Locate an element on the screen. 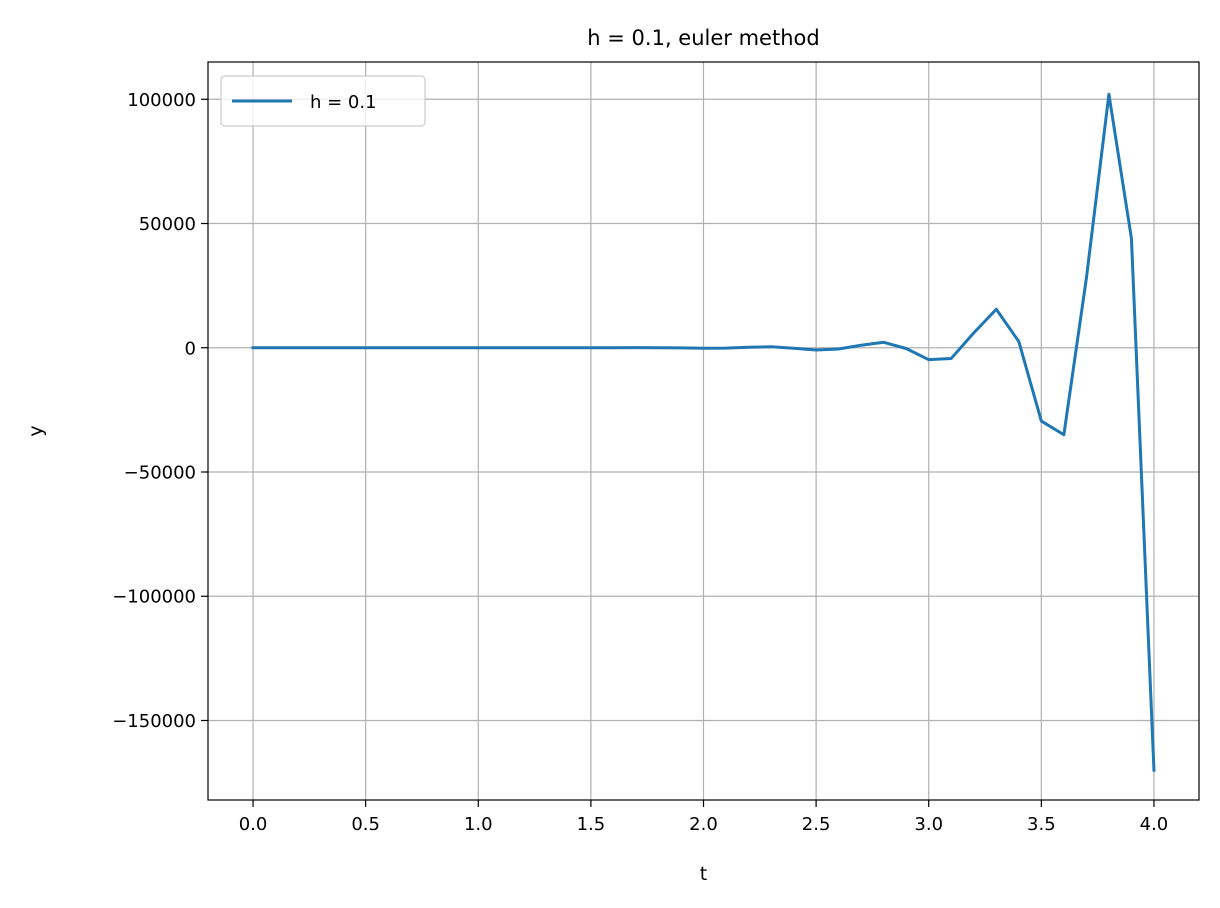  x-tick-label: 4.0 is located at coordinates (1154, 824).